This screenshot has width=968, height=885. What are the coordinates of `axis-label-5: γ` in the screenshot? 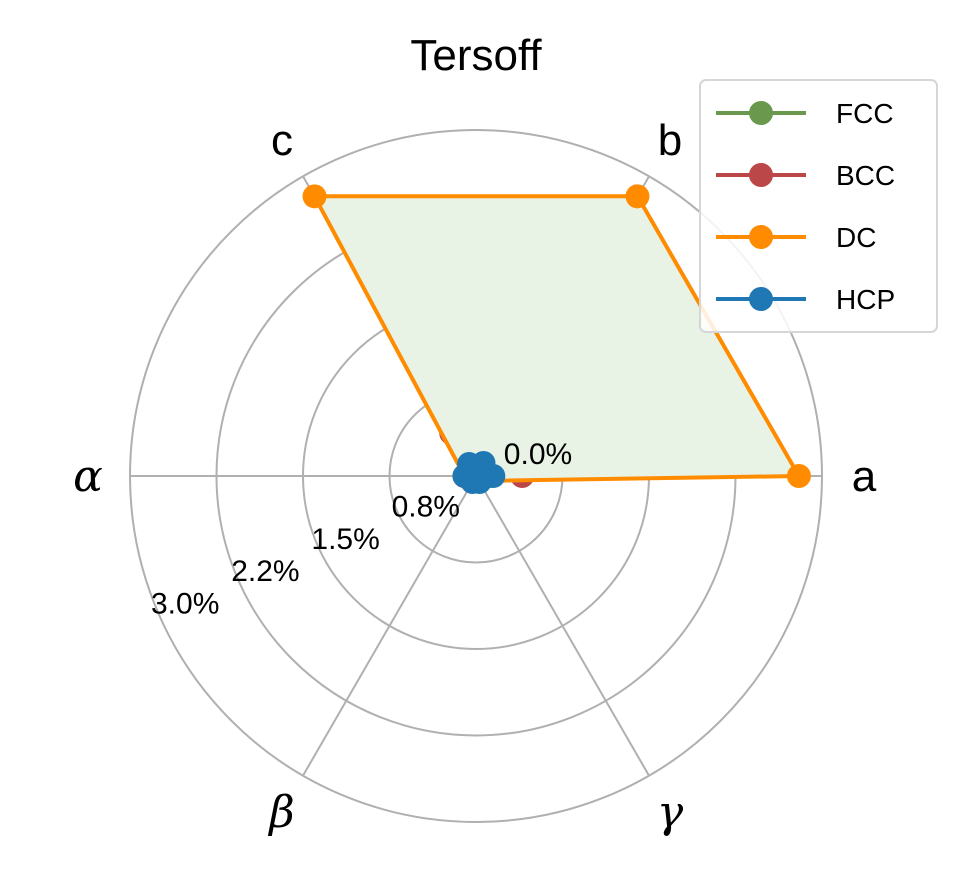 It's located at (670, 812).